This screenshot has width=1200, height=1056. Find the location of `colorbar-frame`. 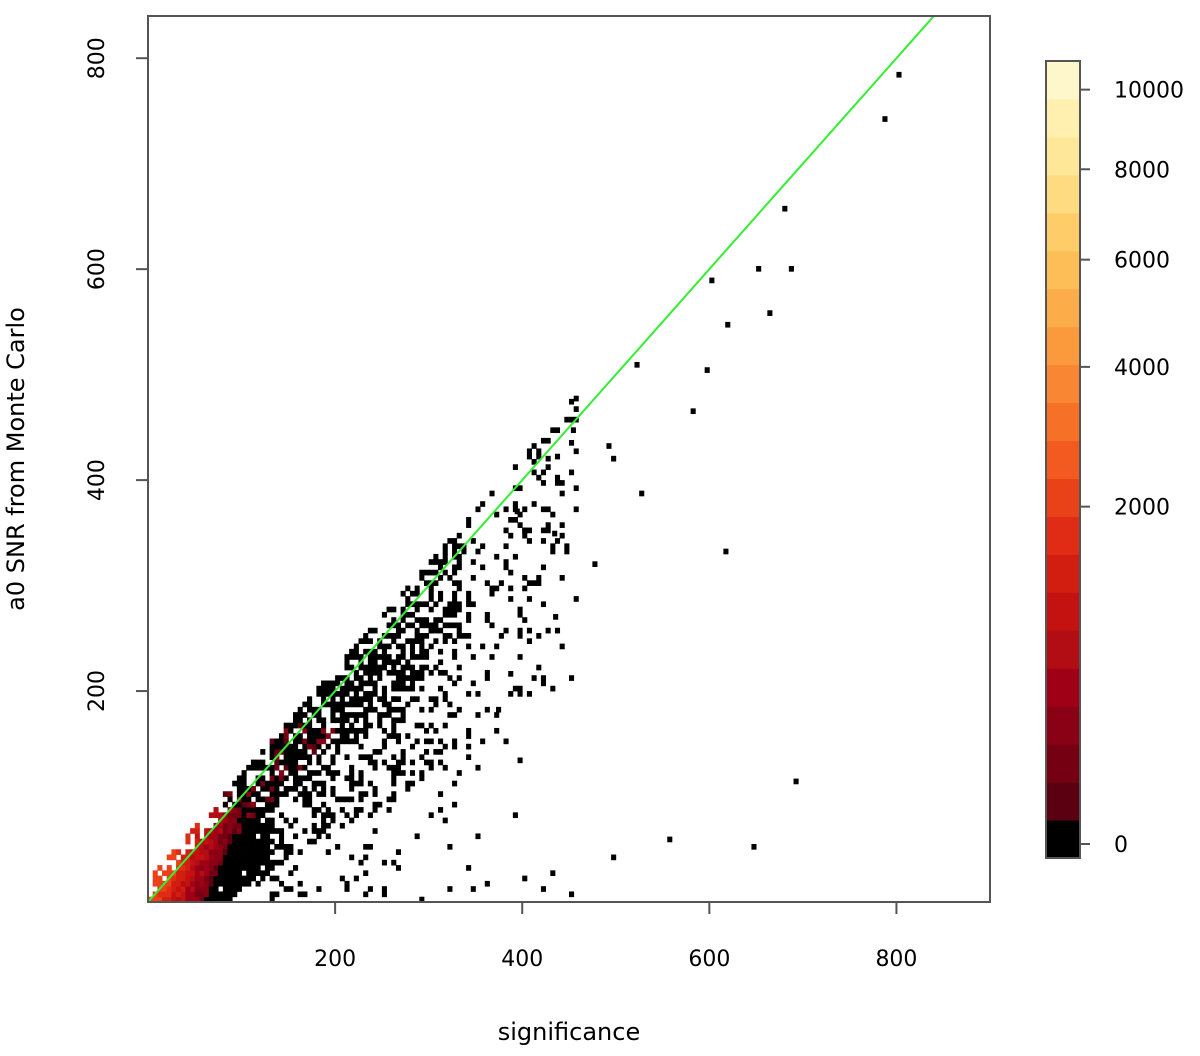

colorbar-frame is located at coordinates (1063, 459).